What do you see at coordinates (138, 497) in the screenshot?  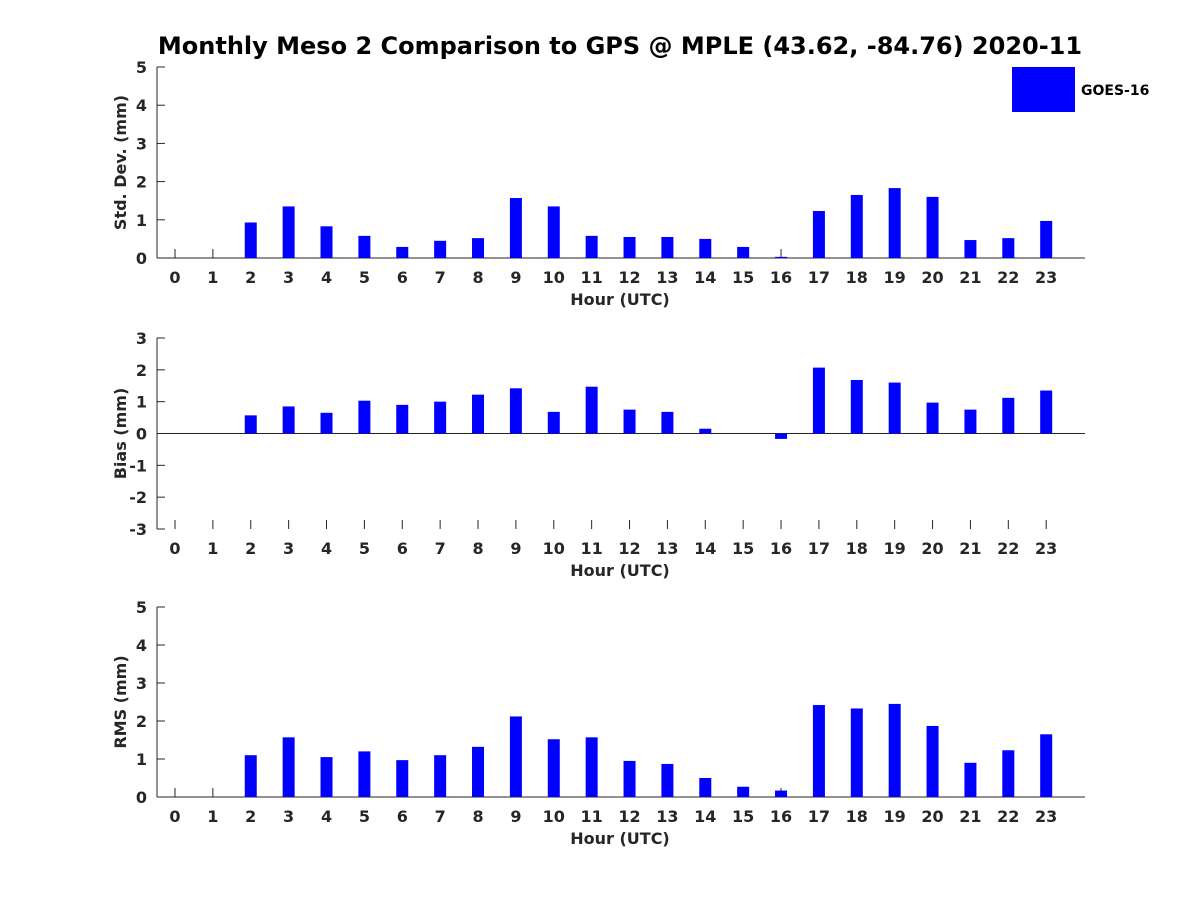 I see `y-tick-label: -2` at bounding box center [138, 497].